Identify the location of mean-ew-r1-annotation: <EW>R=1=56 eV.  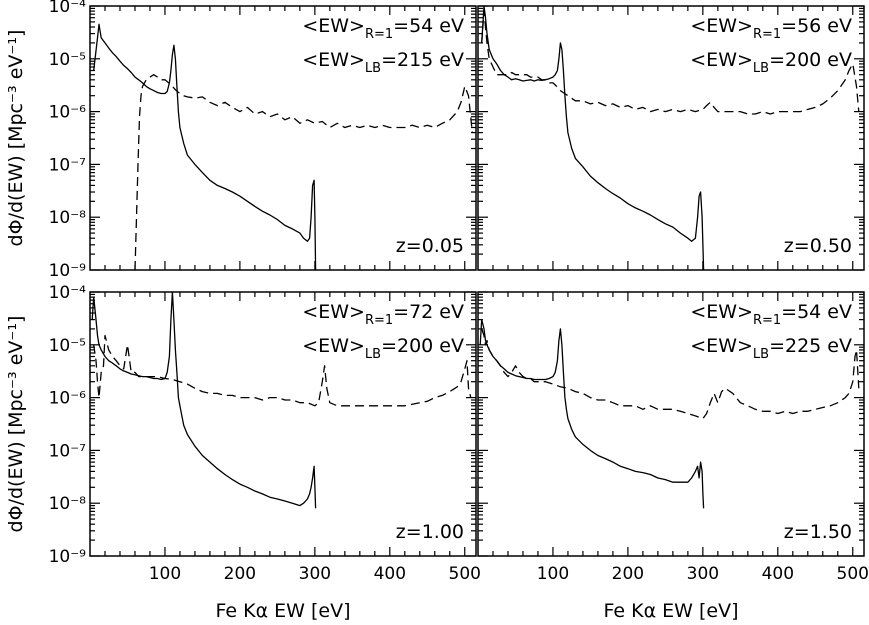
(771, 28).